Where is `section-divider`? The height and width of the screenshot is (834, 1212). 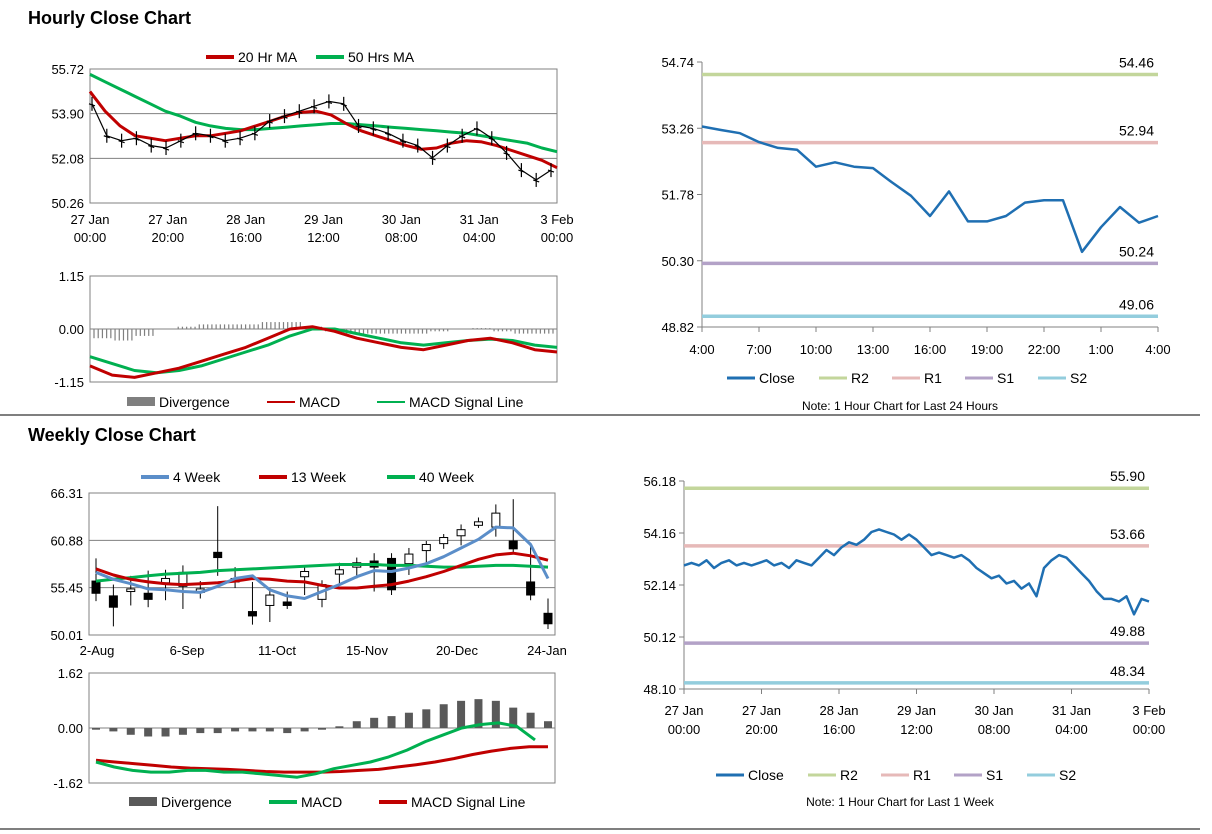 section-divider is located at coordinates (600, 415).